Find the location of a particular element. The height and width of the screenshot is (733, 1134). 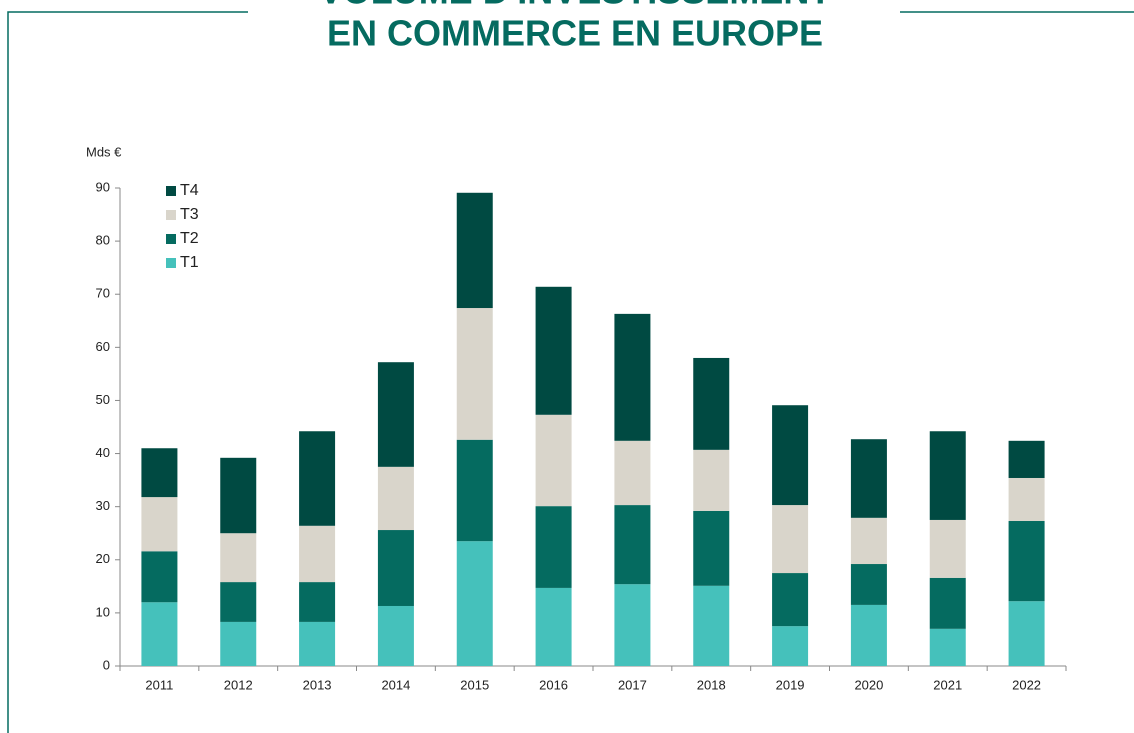

y-tick-label: 50 is located at coordinates (103, 399).